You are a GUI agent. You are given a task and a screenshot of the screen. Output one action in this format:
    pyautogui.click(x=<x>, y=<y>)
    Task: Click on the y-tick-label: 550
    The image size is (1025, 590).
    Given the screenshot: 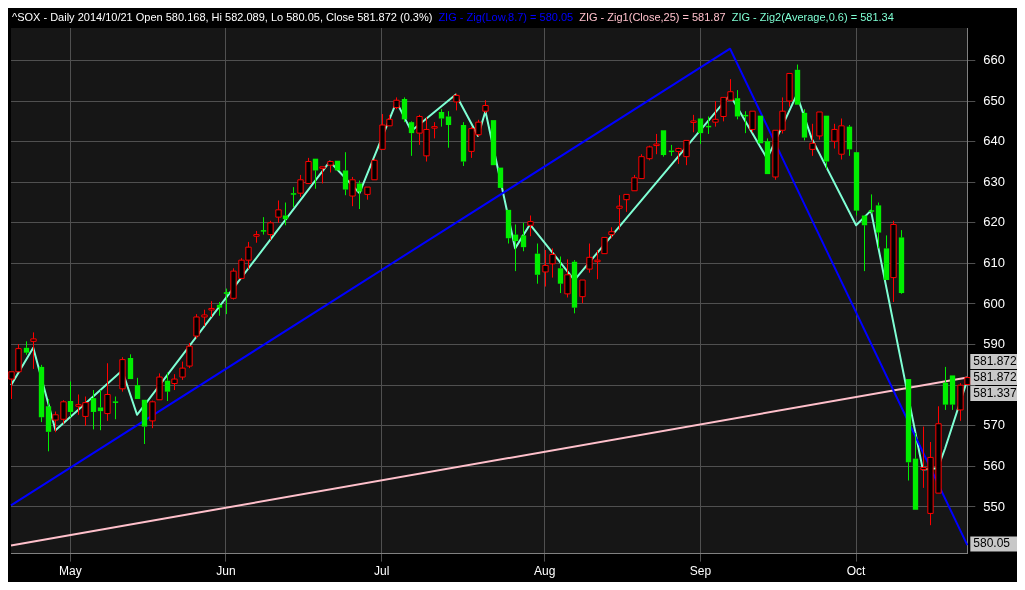 What is the action you would take?
    pyautogui.click(x=994, y=506)
    